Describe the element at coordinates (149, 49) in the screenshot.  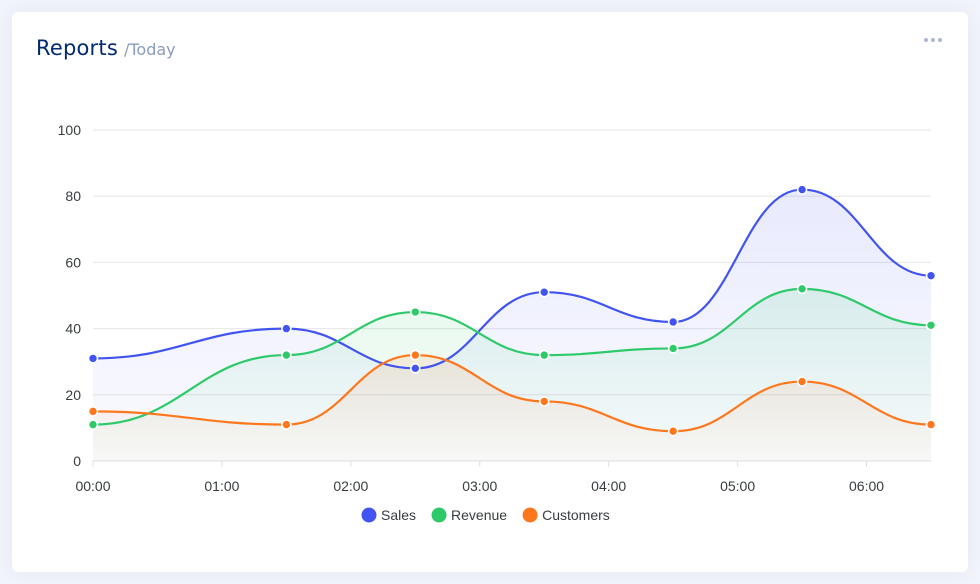
I see `card-subtitle: /Today` at that location.